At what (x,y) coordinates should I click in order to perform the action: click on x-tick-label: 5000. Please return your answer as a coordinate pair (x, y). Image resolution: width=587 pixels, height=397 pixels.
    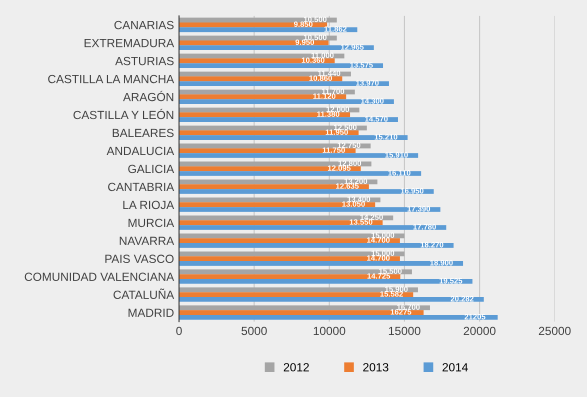
    Looking at the image, I should click on (254, 331).